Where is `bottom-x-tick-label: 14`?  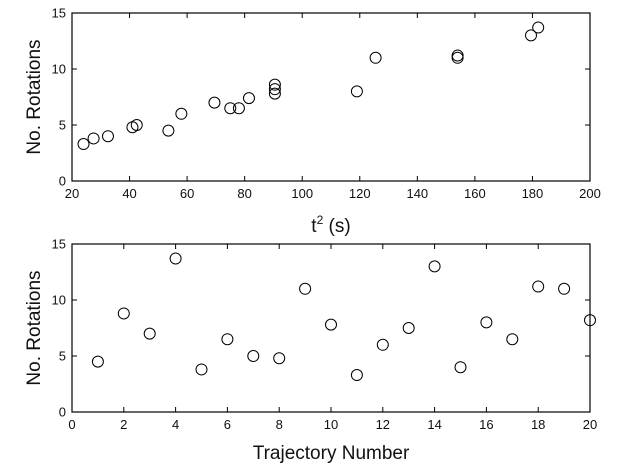 bottom-x-tick-label: 14 is located at coordinates (434, 424).